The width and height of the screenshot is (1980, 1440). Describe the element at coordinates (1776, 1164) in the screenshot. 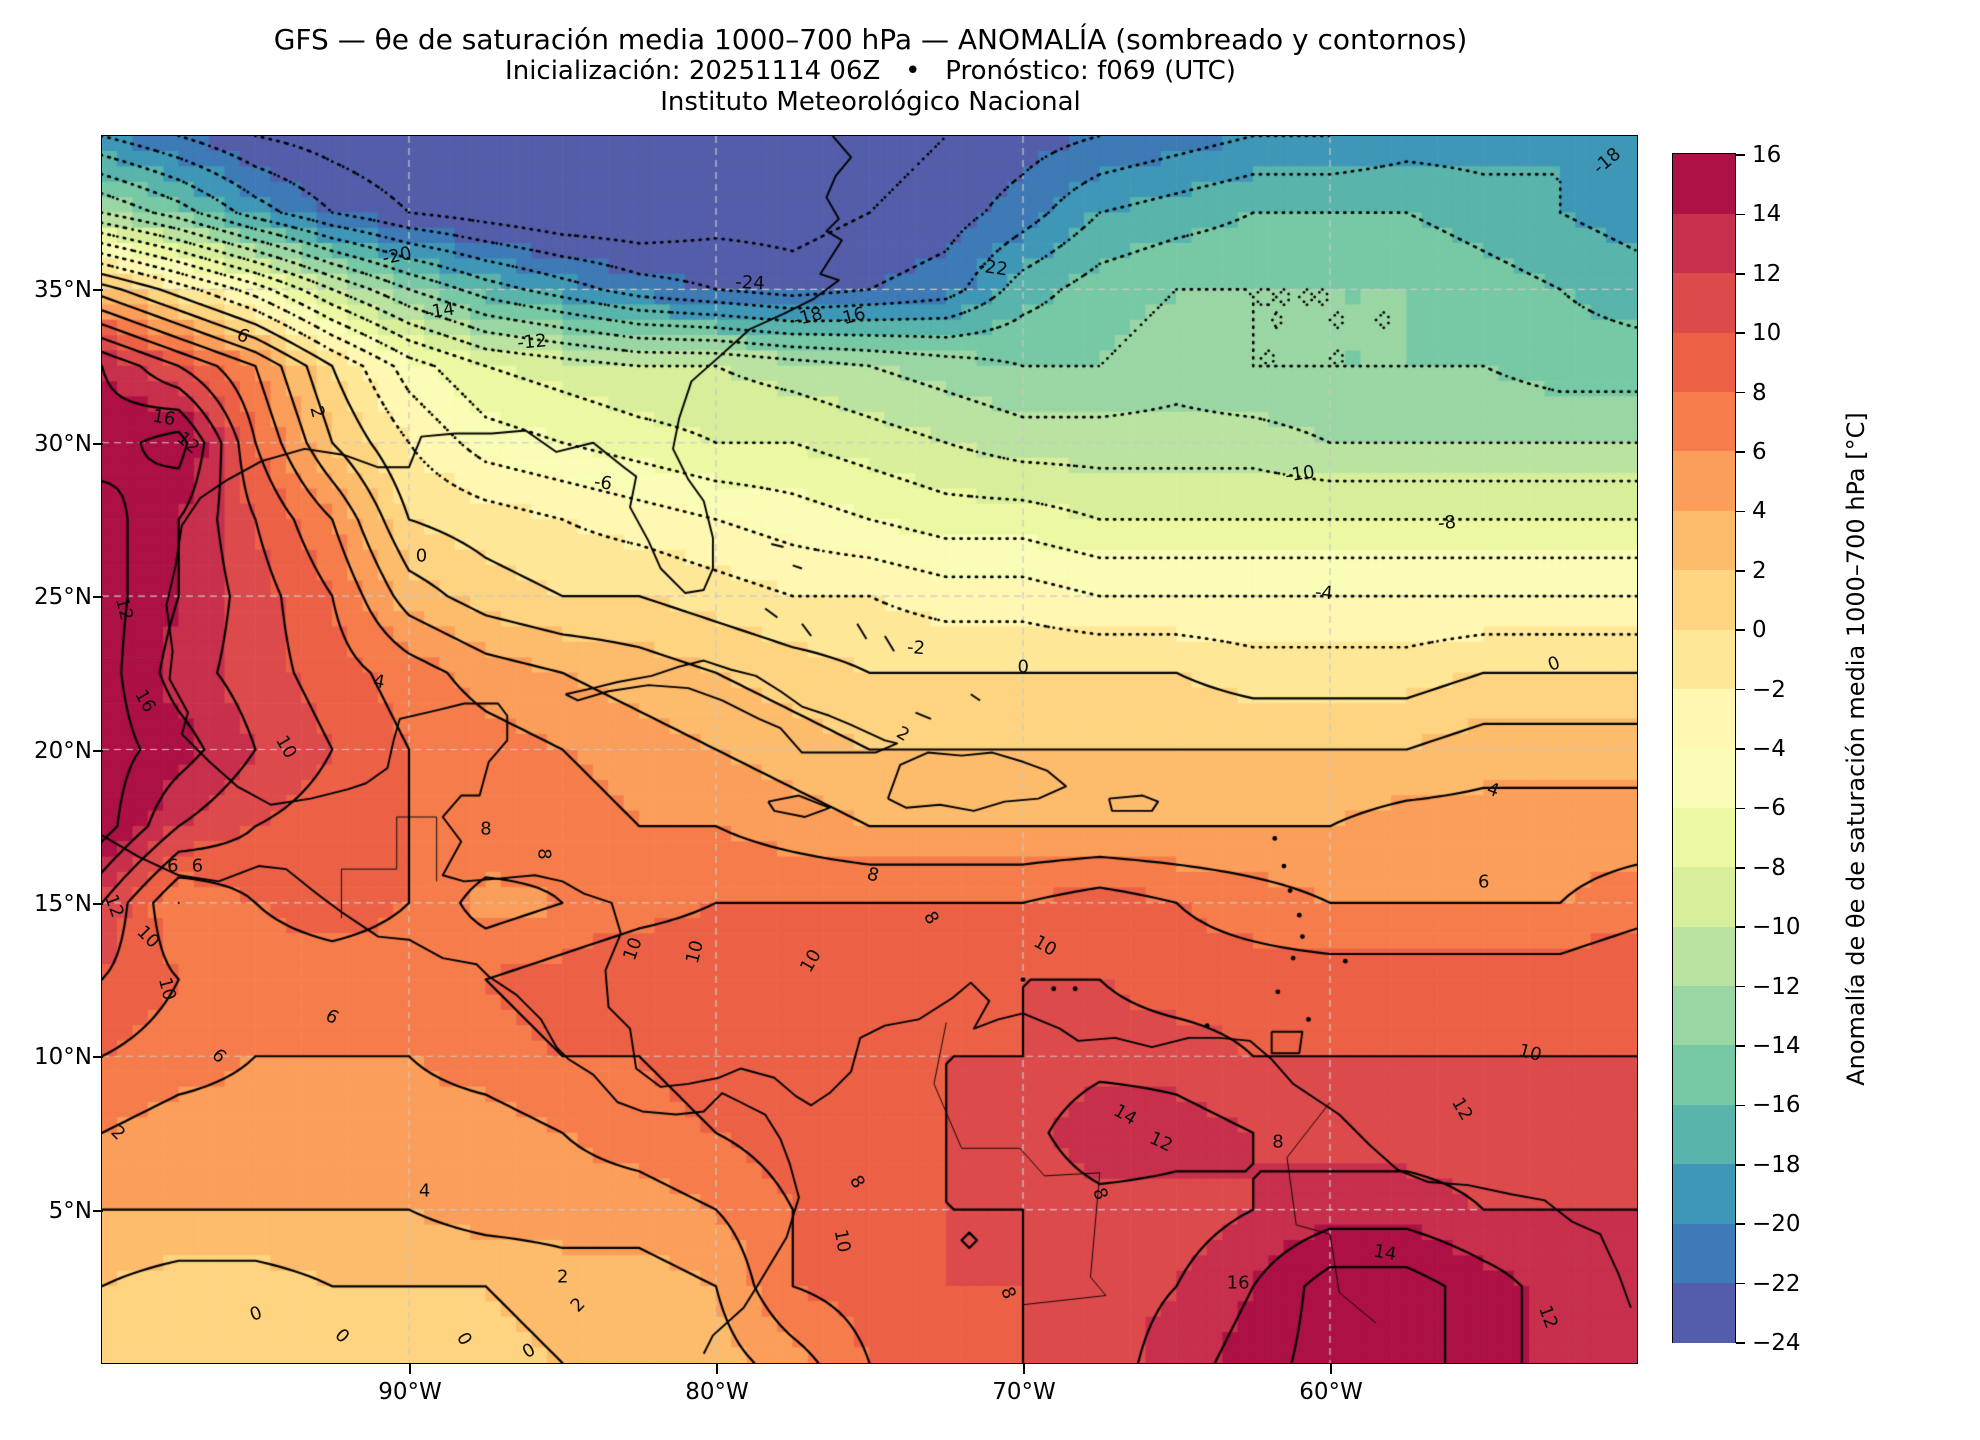

I see `colorbar-tick-label: −18` at that location.